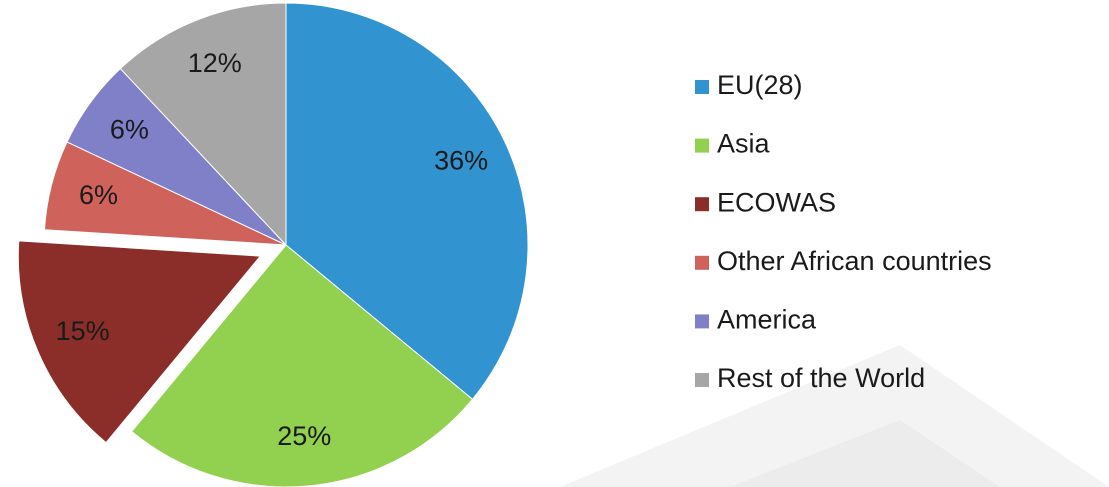  Describe the element at coordinates (744, 144) in the screenshot. I see `legend-label: Asia` at that location.